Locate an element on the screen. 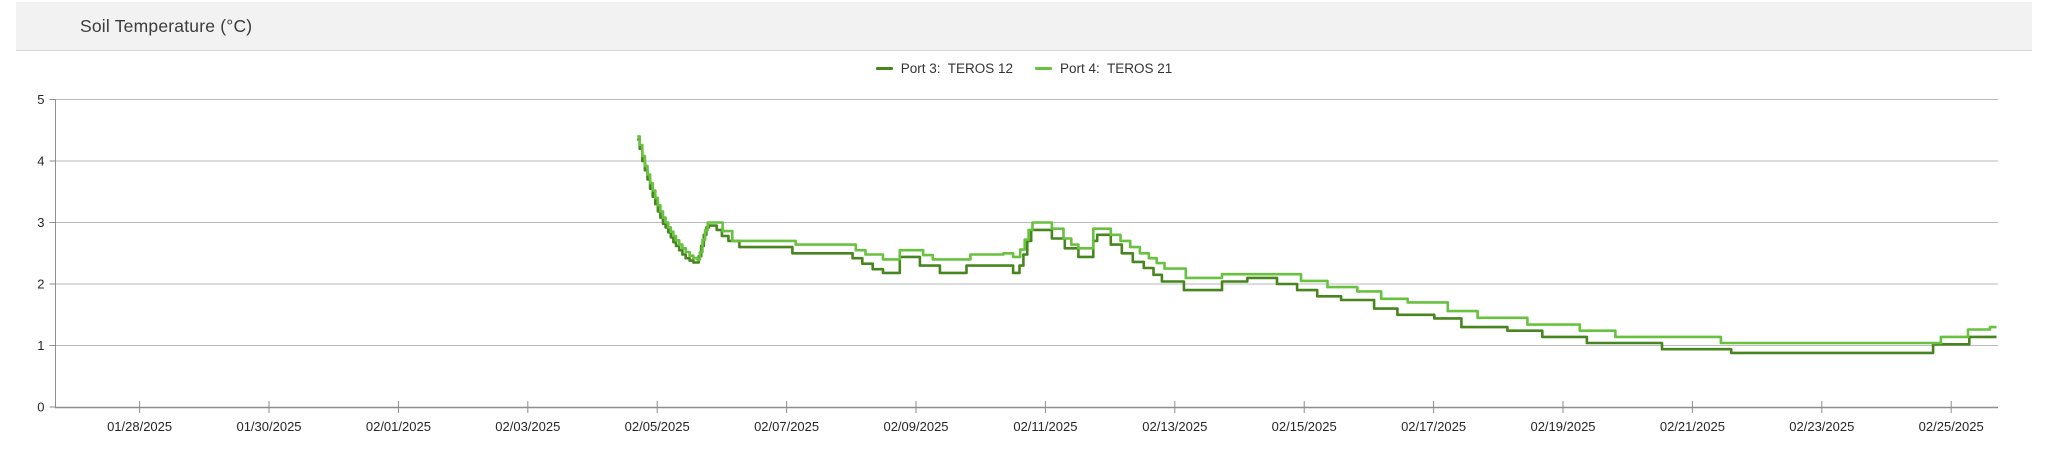 This screenshot has width=2048, height=453. x-tick-label-02/15/2025: 02/15/2025 is located at coordinates (1304, 426).